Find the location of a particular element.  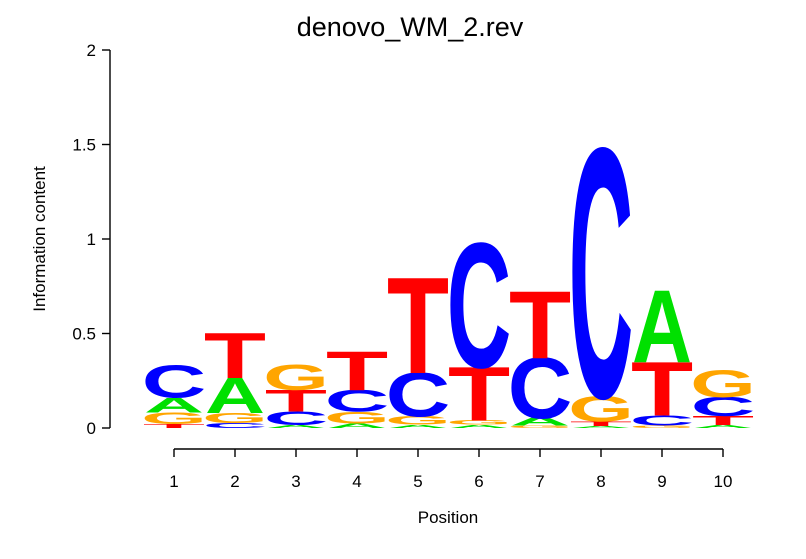

x-tick-label: 3 is located at coordinates (295, 481).